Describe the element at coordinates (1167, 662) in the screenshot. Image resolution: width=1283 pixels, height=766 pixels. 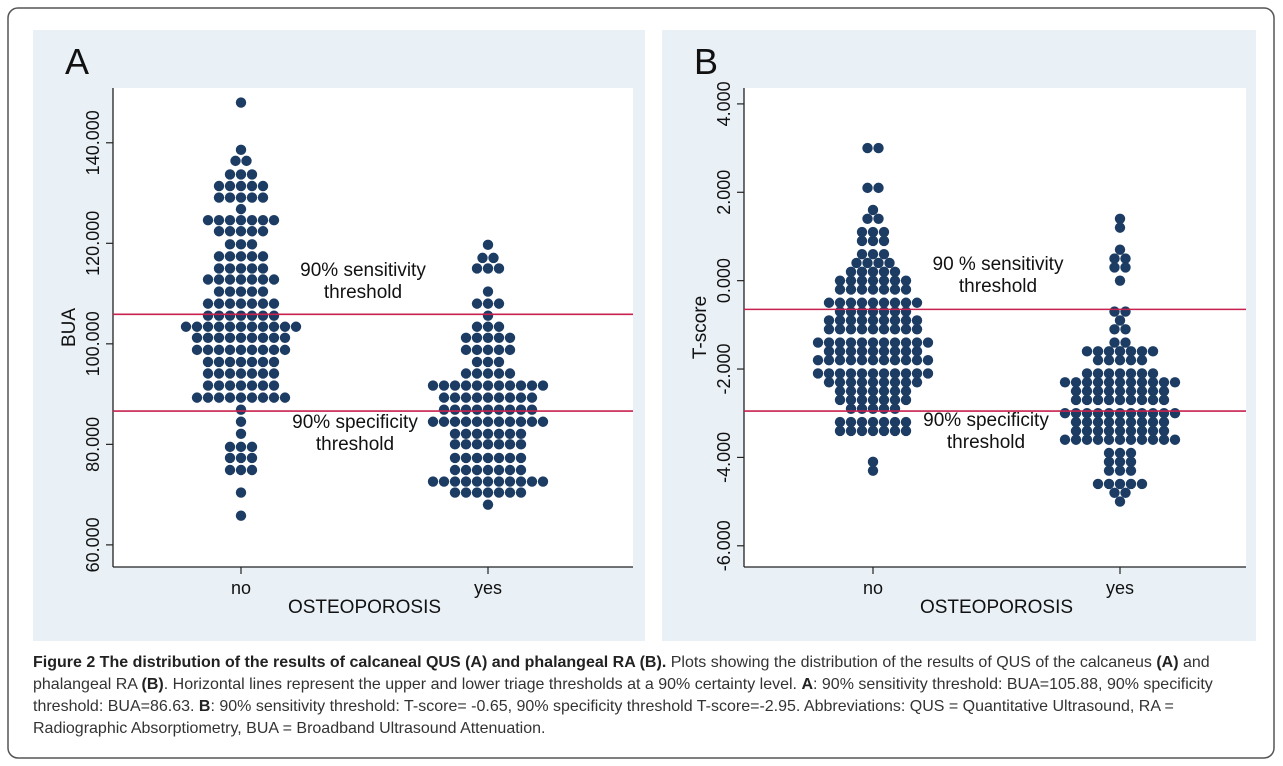
I see `caption-segment: (A)` at that location.